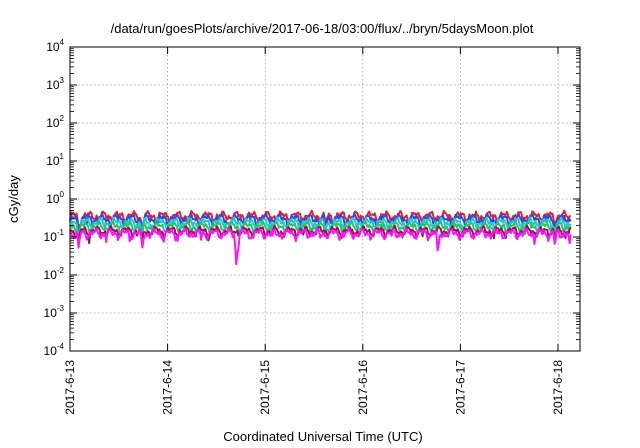 This screenshot has width=640, height=448. I want to click on x-tick-label: 2017-6-16, so click(363, 387).